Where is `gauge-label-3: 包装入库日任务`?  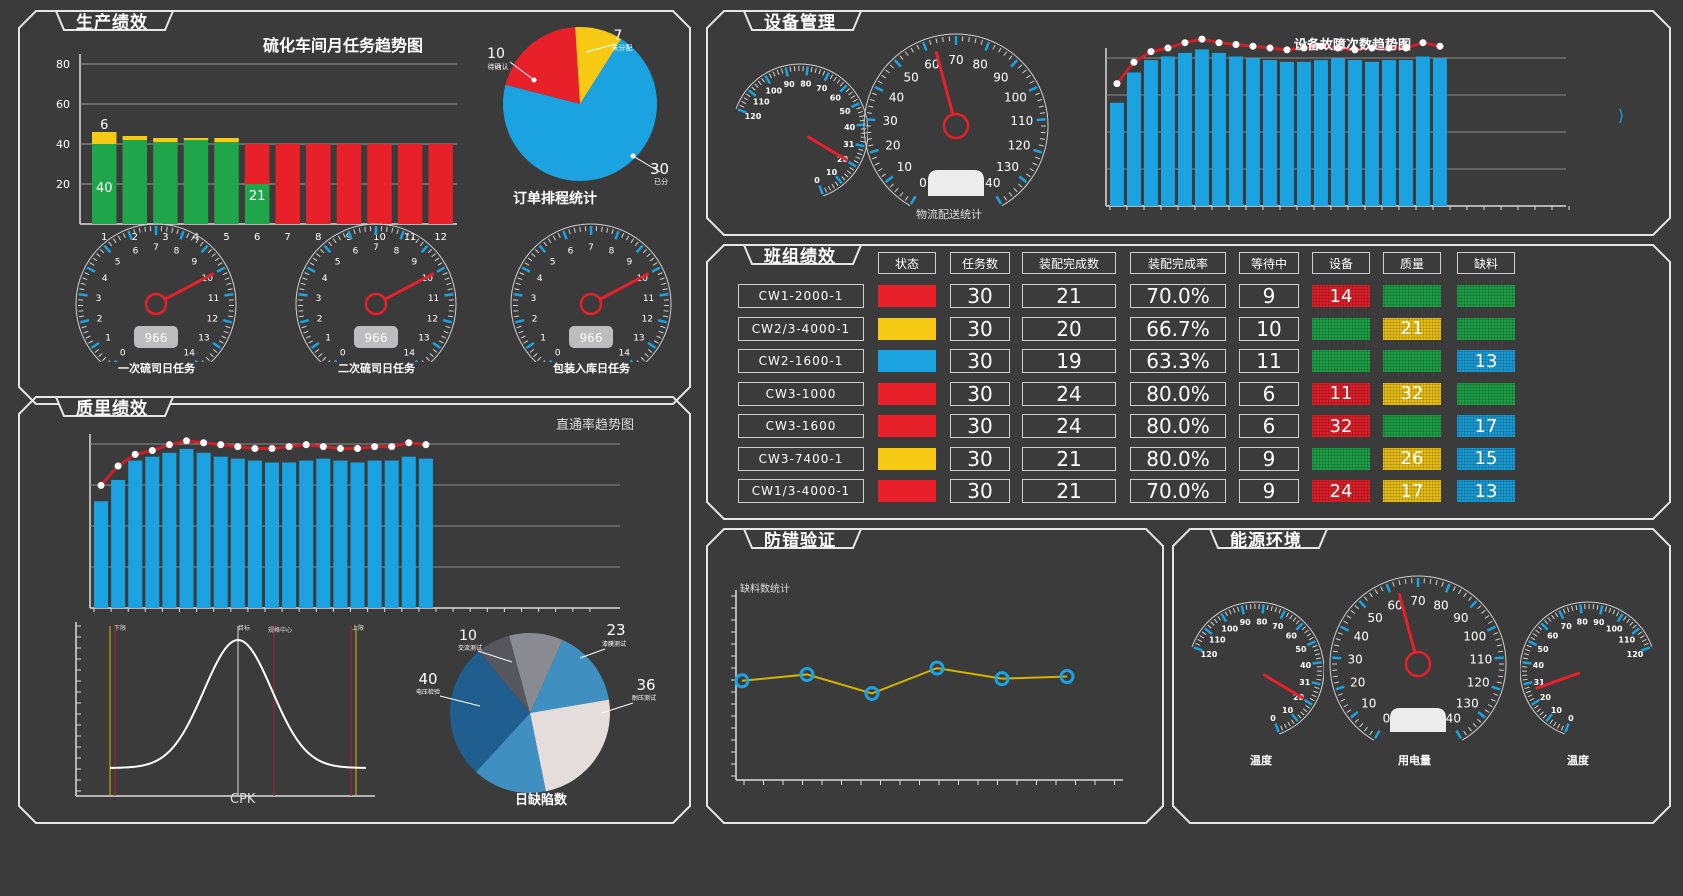 gauge-label-3: 包装入库日任务 is located at coordinates (591, 368).